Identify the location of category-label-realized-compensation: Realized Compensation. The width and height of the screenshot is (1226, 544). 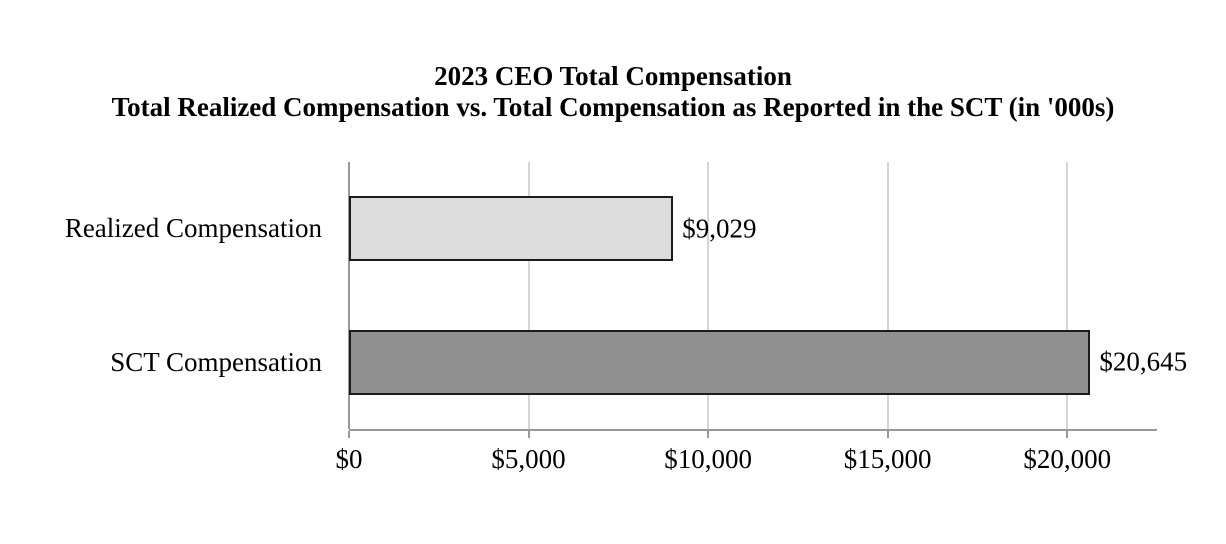
(193, 228).